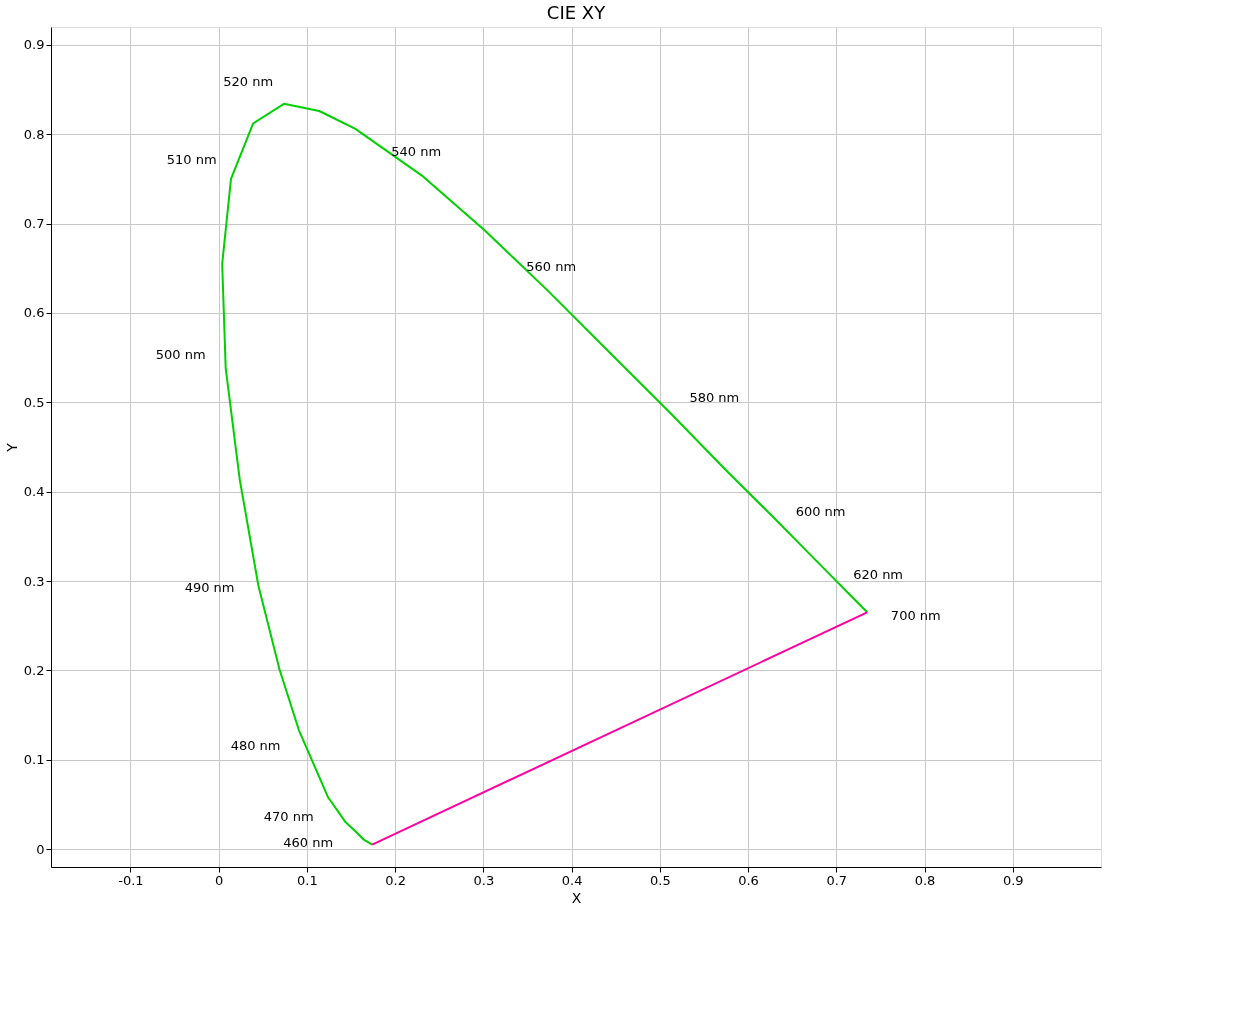  What do you see at coordinates (308, 842) in the screenshot?
I see `annotation: 460 nm` at bounding box center [308, 842].